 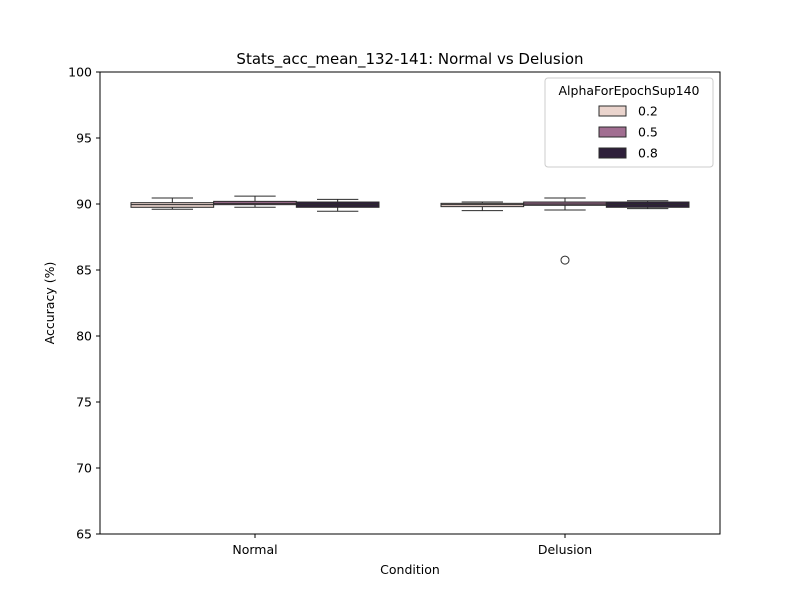 What do you see at coordinates (84, 270) in the screenshot?
I see `y-tick-label: 85` at bounding box center [84, 270].